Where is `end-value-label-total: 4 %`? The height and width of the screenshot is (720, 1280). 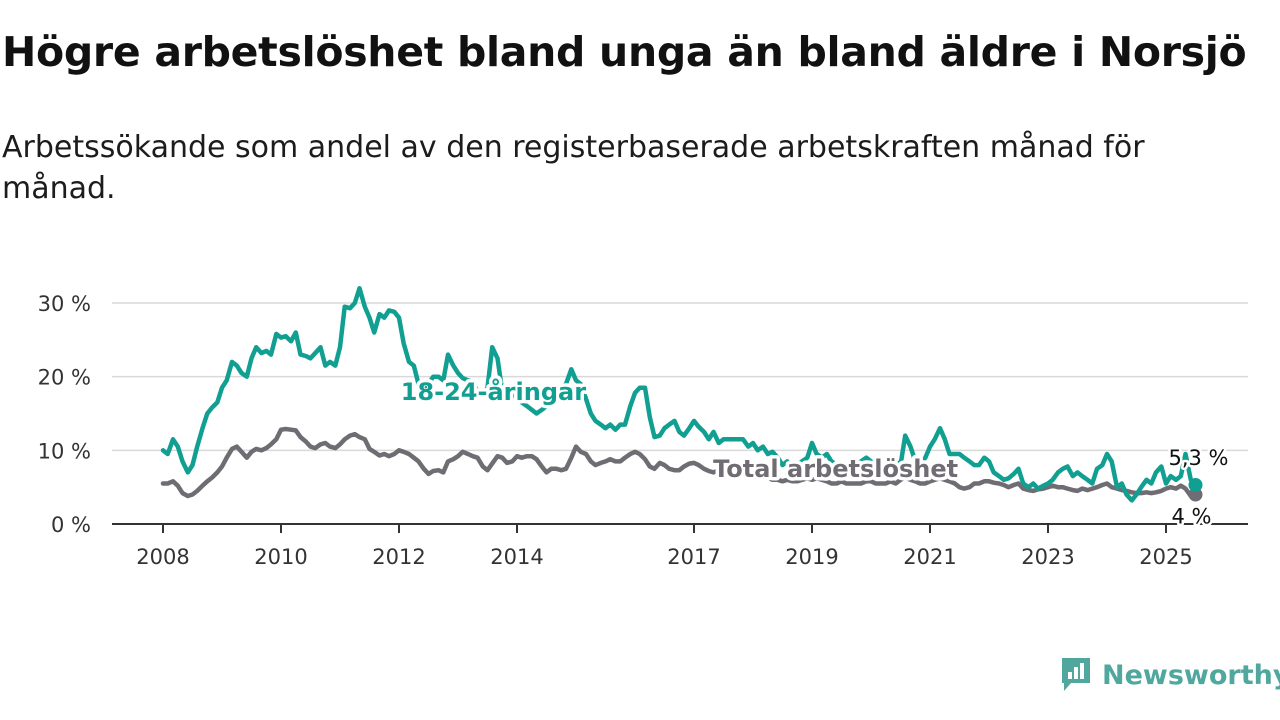
end-value-label-total: 4 % is located at coordinates (1192, 517).